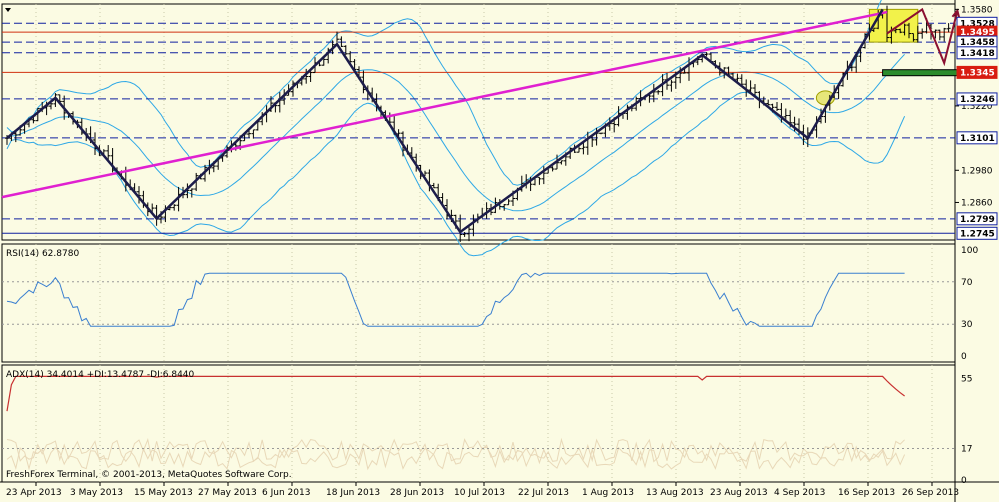 The width and height of the screenshot is (999, 502). Describe the element at coordinates (977, 107) in the screenshot. I see `price-tick-label: 1.3220` at that location.